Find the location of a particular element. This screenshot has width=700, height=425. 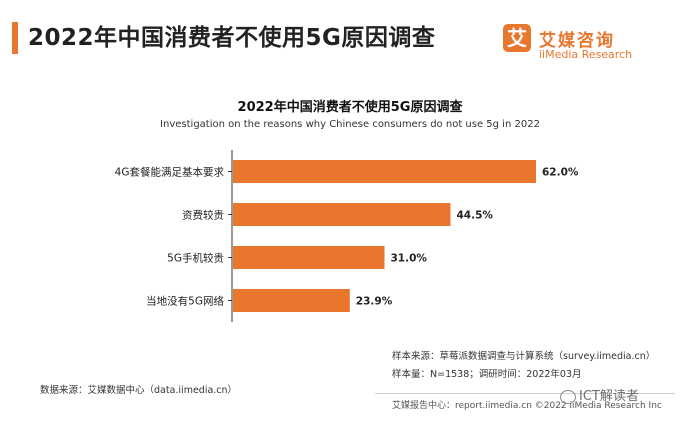

logo-name-en: iiMedia Research is located at coordinates (586, 54).